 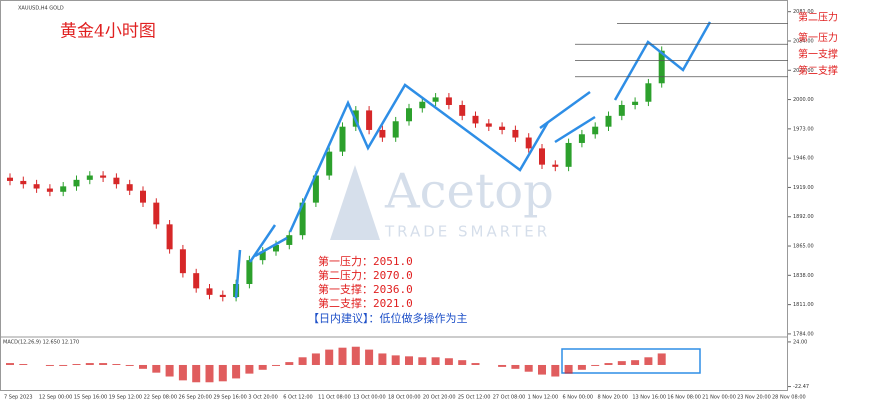 What do you see at coordinates (803, 217) in the screenshot?
I see `y-tick-label: 1892.00` at bounding box center [803, 217].